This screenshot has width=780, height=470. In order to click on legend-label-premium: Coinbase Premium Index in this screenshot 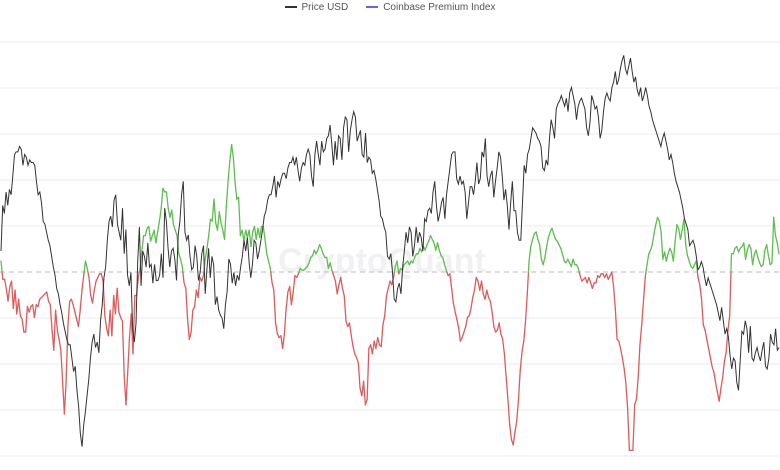, I will do `click(439, 7)`.